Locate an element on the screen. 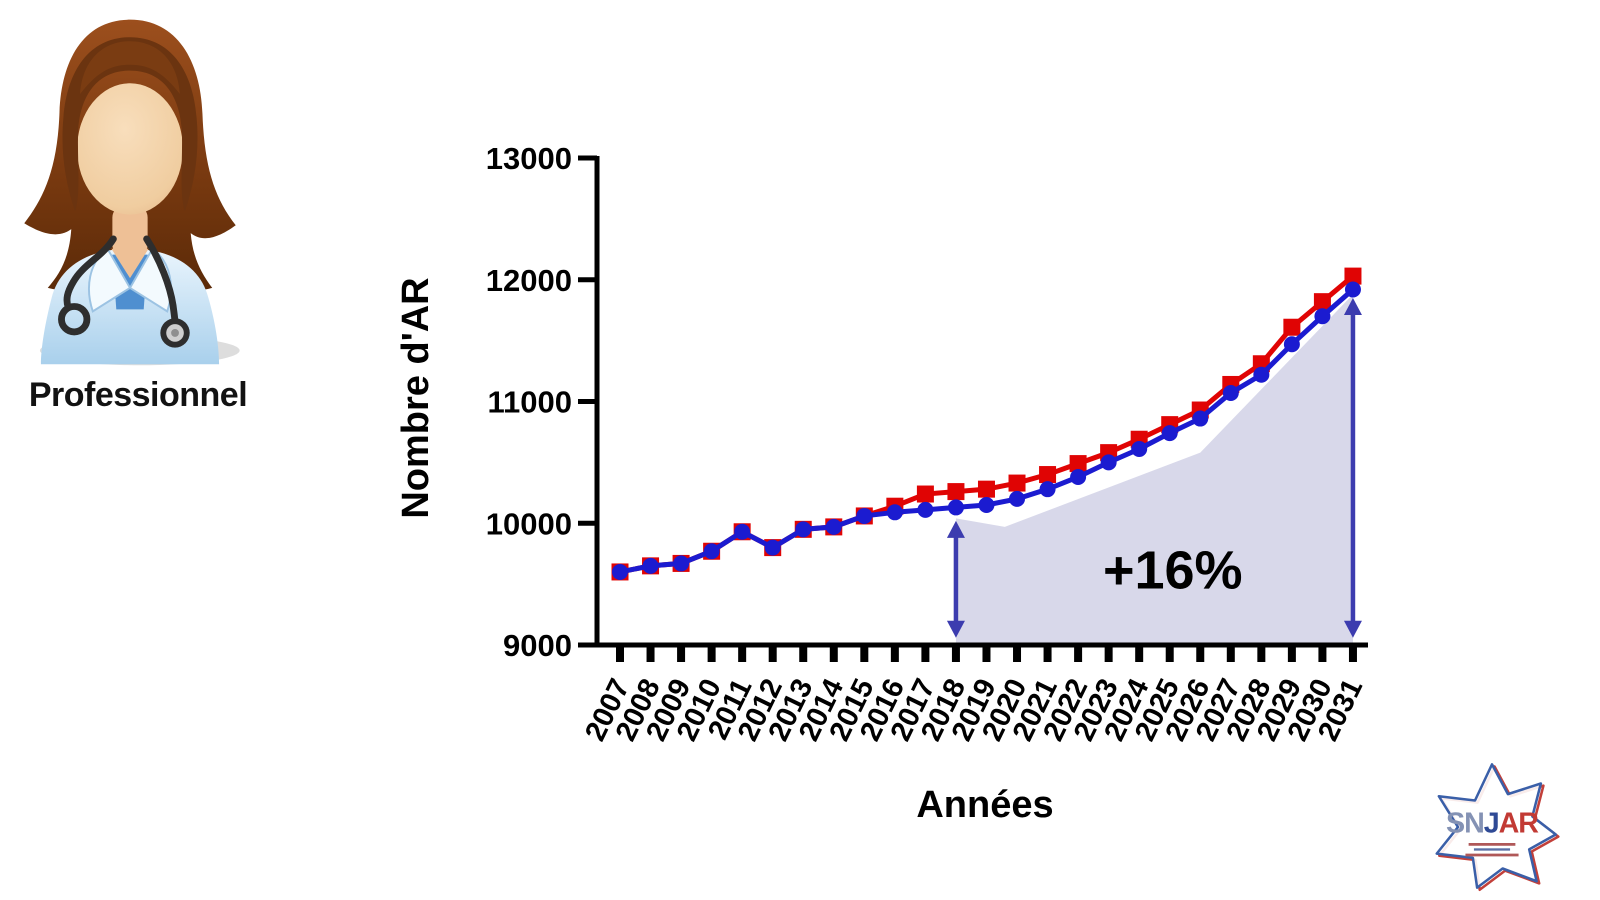 The image size is (1600, 900). growth-percentage-label: +16% is located at coordinates (1173, 571).